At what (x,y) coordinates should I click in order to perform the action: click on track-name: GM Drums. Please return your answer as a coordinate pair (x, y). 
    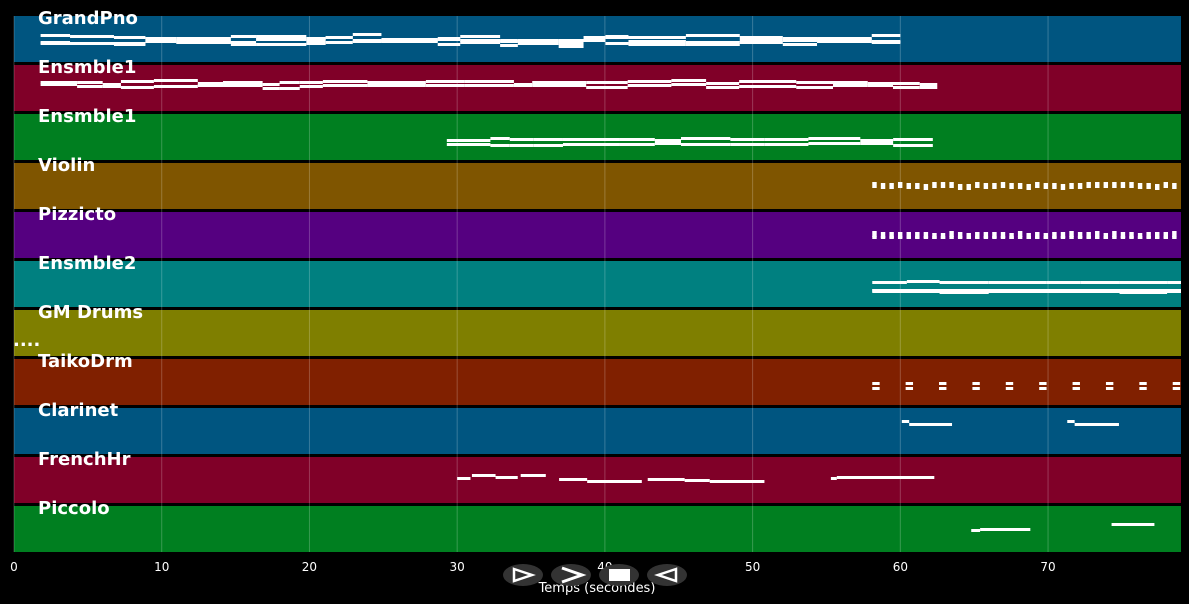
    Looking at the image, I should click on (90, 312).